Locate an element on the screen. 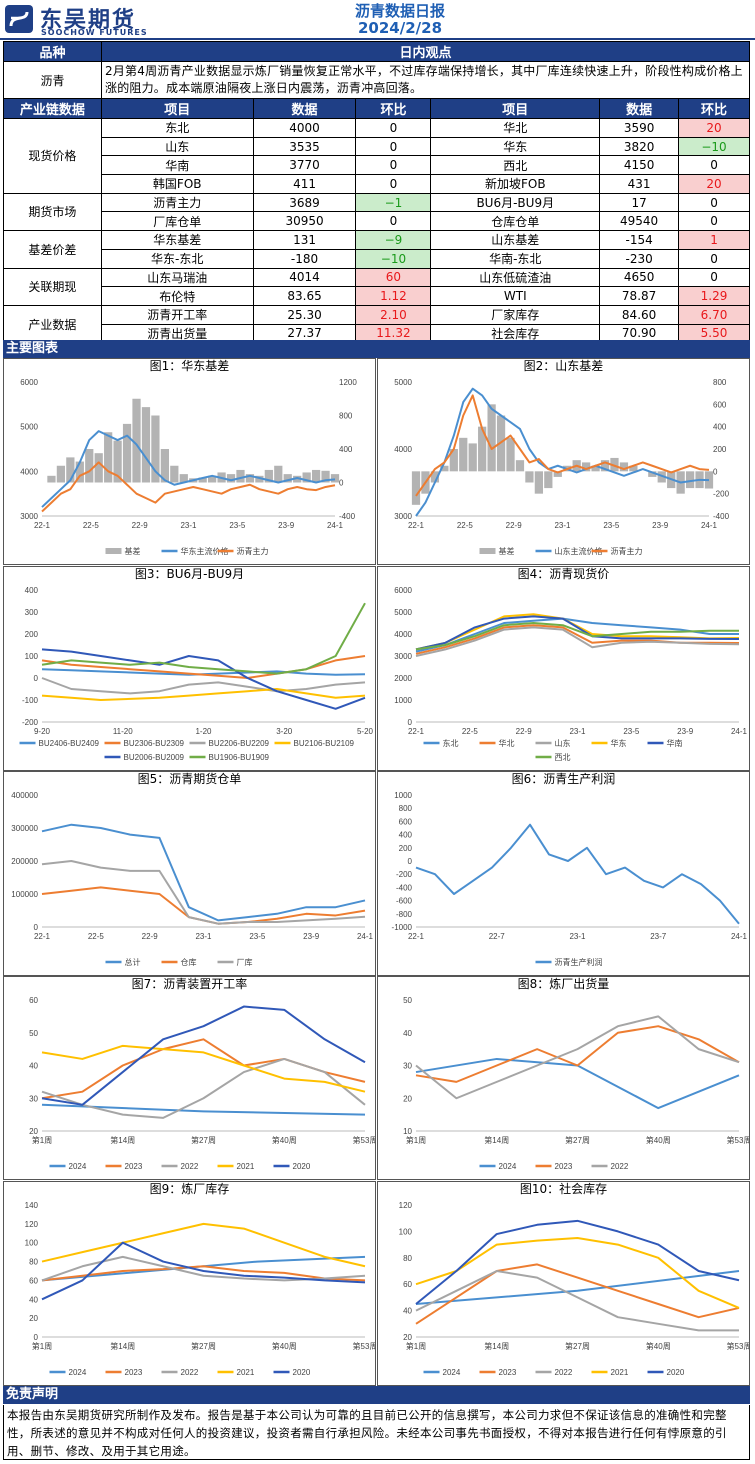 This screenshot has height=1464, width=755. series-line-华东主流价格 is located at coordinates (188, 469).